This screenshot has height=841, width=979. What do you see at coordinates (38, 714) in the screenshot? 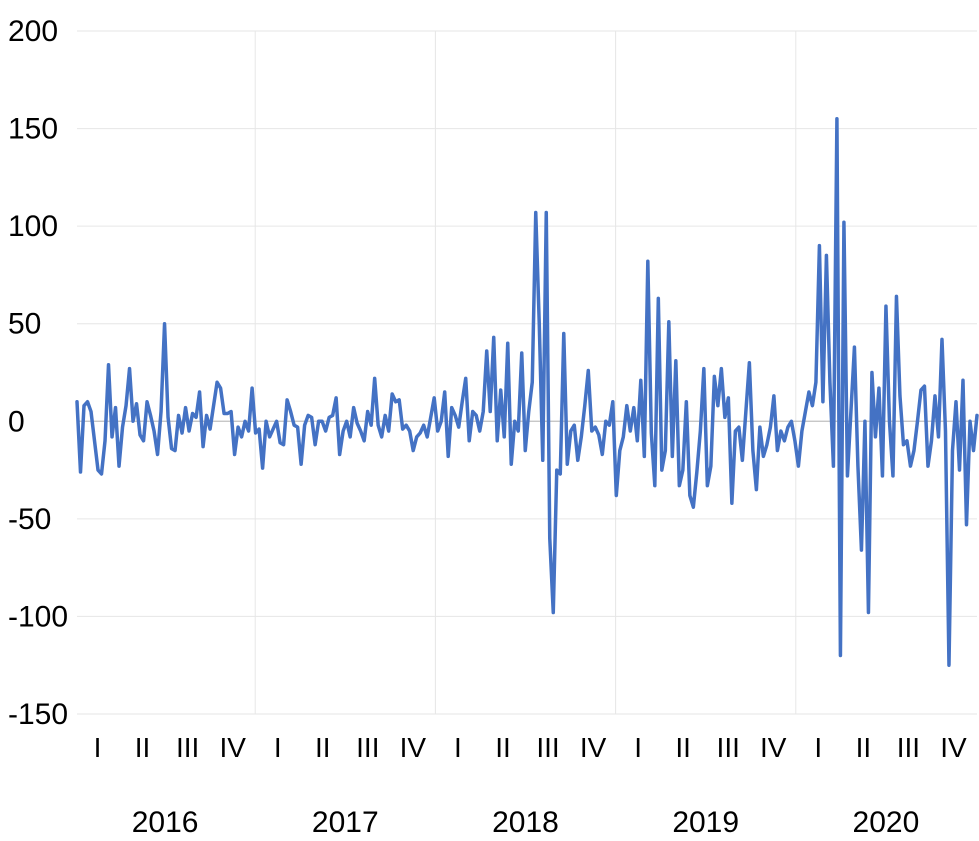
I see `y-tick-label: -150` at bounding box center [38, 714].